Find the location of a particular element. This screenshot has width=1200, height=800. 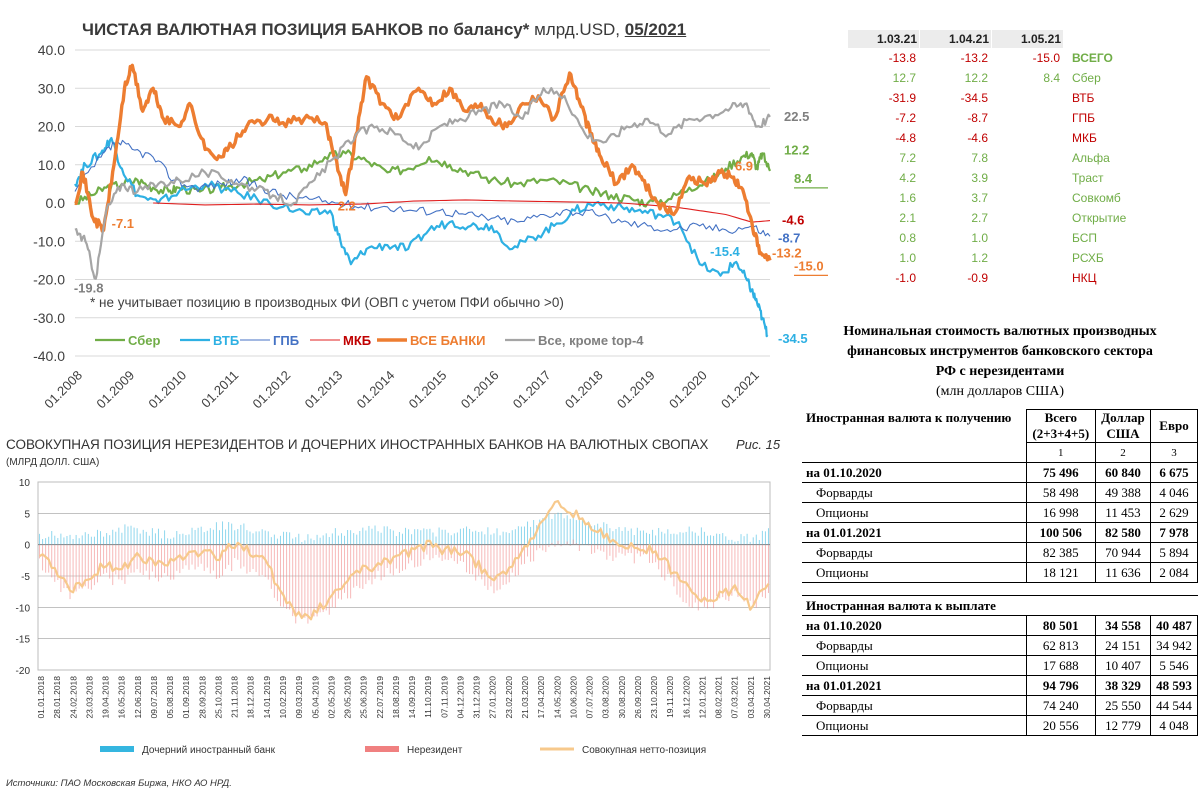

nominal-cell: 2 084 is located at coordinates (1174, 572).